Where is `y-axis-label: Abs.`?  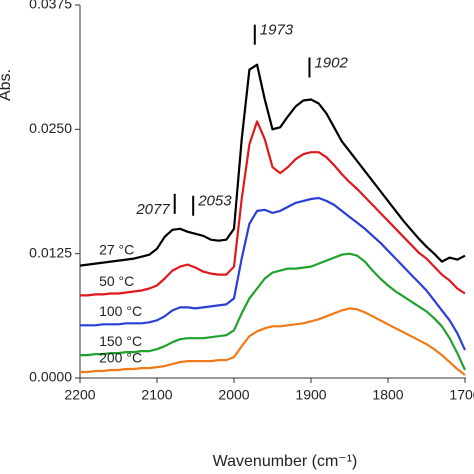
y-axis-label: Abs. is located at coordinates (7, 85).